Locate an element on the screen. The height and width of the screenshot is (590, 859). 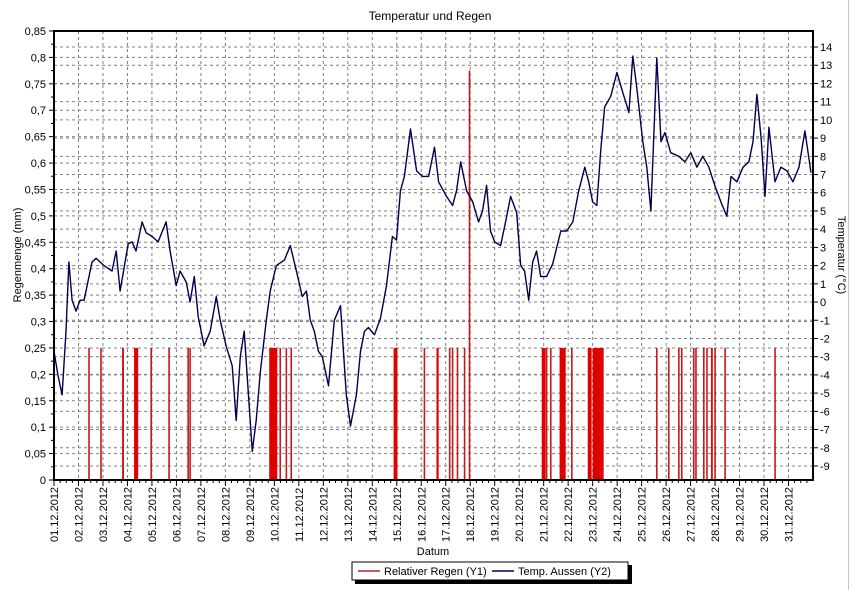
x-tick-label: 22.12.2012 is located at coordinates (569, 514).